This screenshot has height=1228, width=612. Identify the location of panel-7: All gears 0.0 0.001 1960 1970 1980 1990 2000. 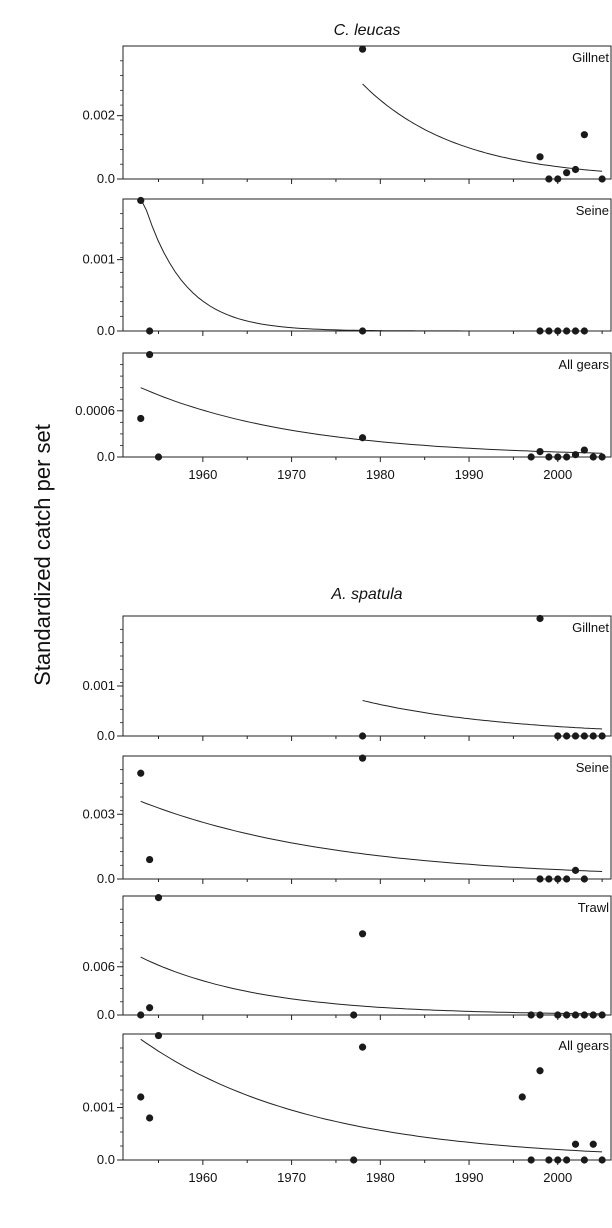
(347, 1108).